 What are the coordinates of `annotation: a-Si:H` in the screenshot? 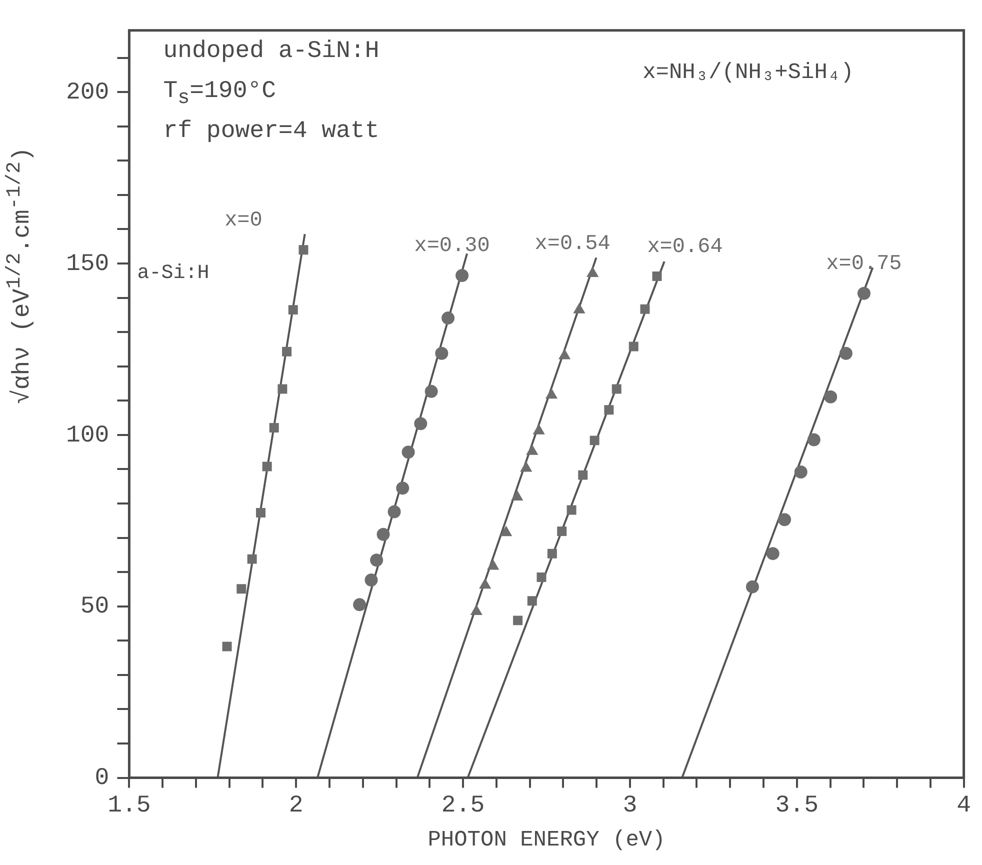 It's located at (173, 274).